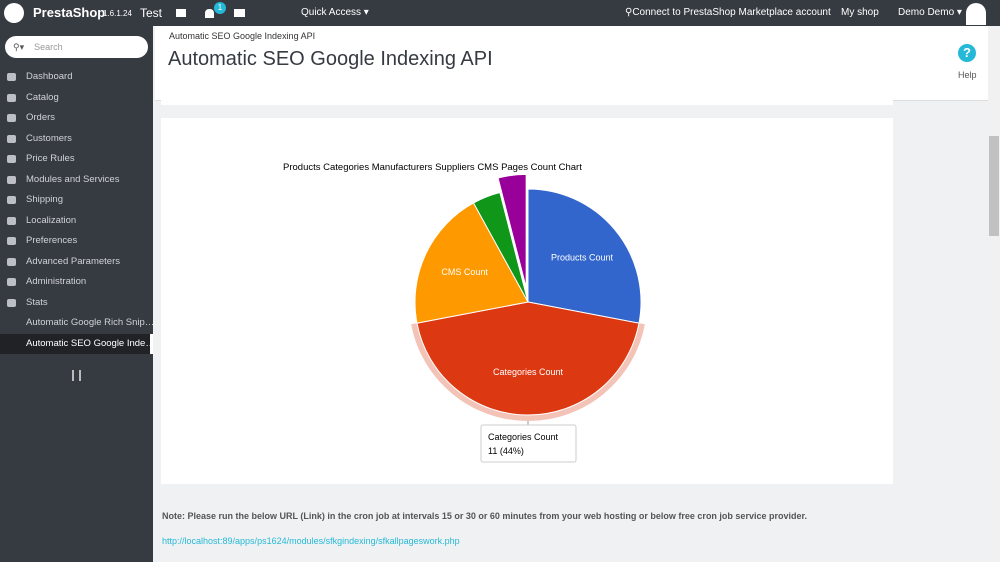  I want to click on panel-edge, so click(527, 102).